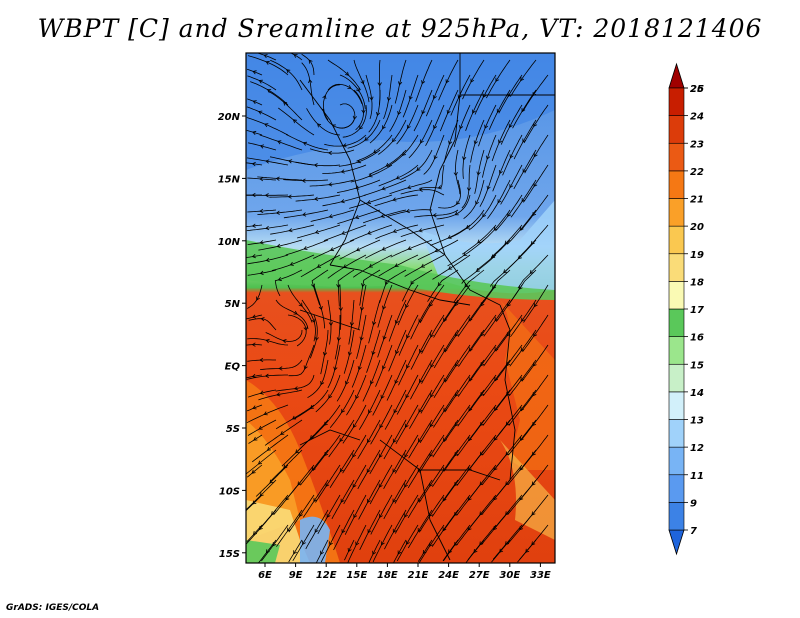  I want to click on colorbar-label: 22, so click(697, 172).